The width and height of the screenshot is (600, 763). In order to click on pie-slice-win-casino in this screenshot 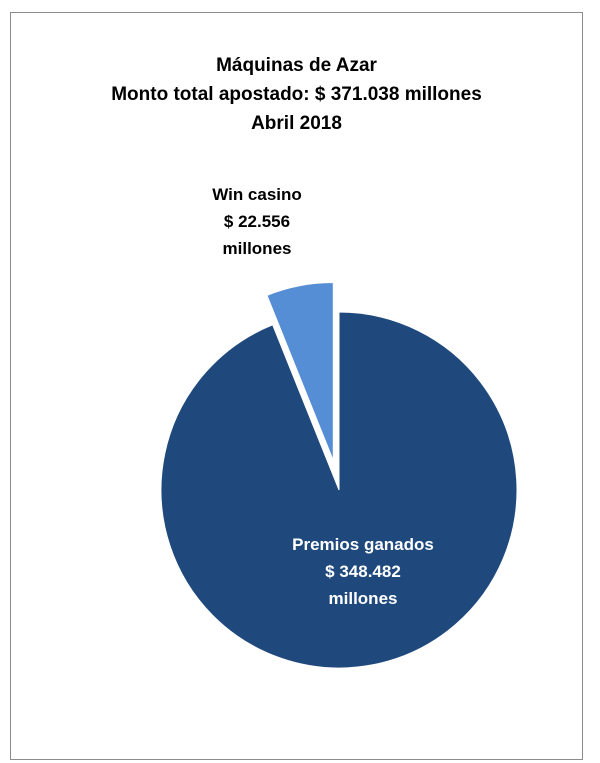, I will do `click(300, 371)`.